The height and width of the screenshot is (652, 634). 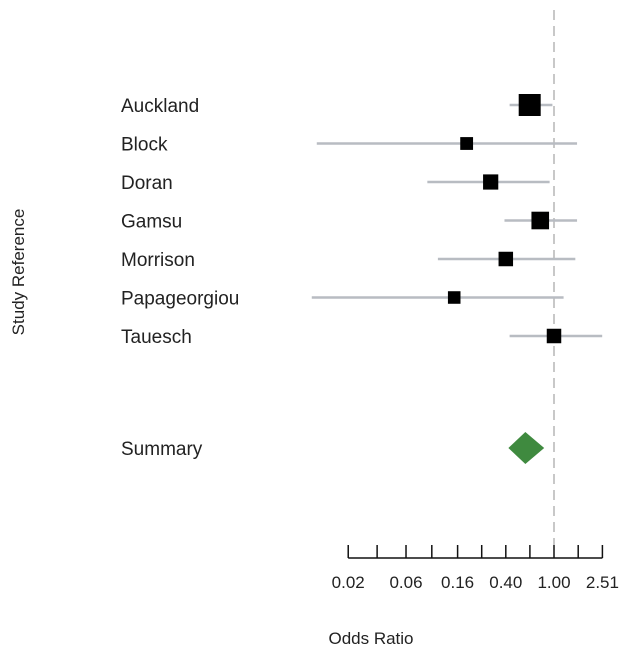 I want to click on study-label: Morrison, so click(x=158, y=260).